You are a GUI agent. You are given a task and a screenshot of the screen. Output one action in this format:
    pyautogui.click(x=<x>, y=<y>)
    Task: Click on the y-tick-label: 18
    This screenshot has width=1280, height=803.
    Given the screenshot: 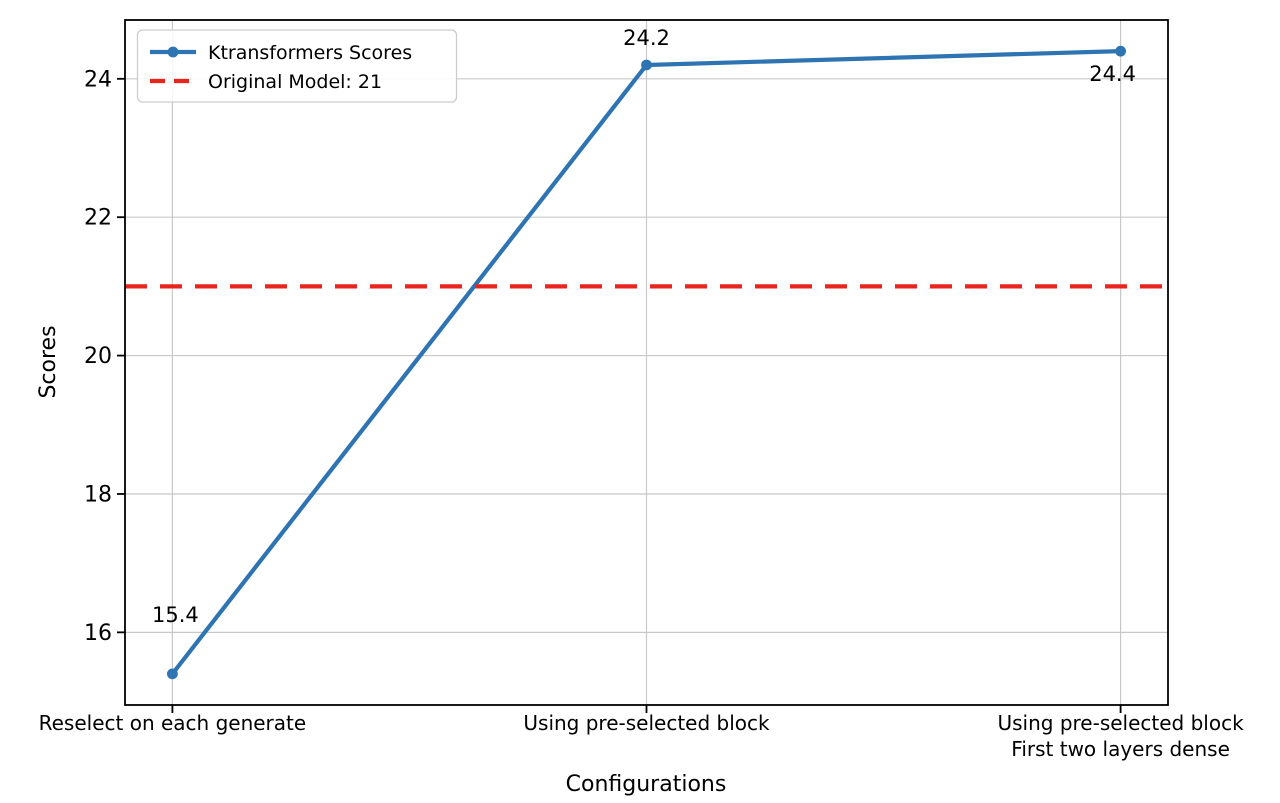 What is the action you would take?
    pyautogui.click(x=98, y=494)
    